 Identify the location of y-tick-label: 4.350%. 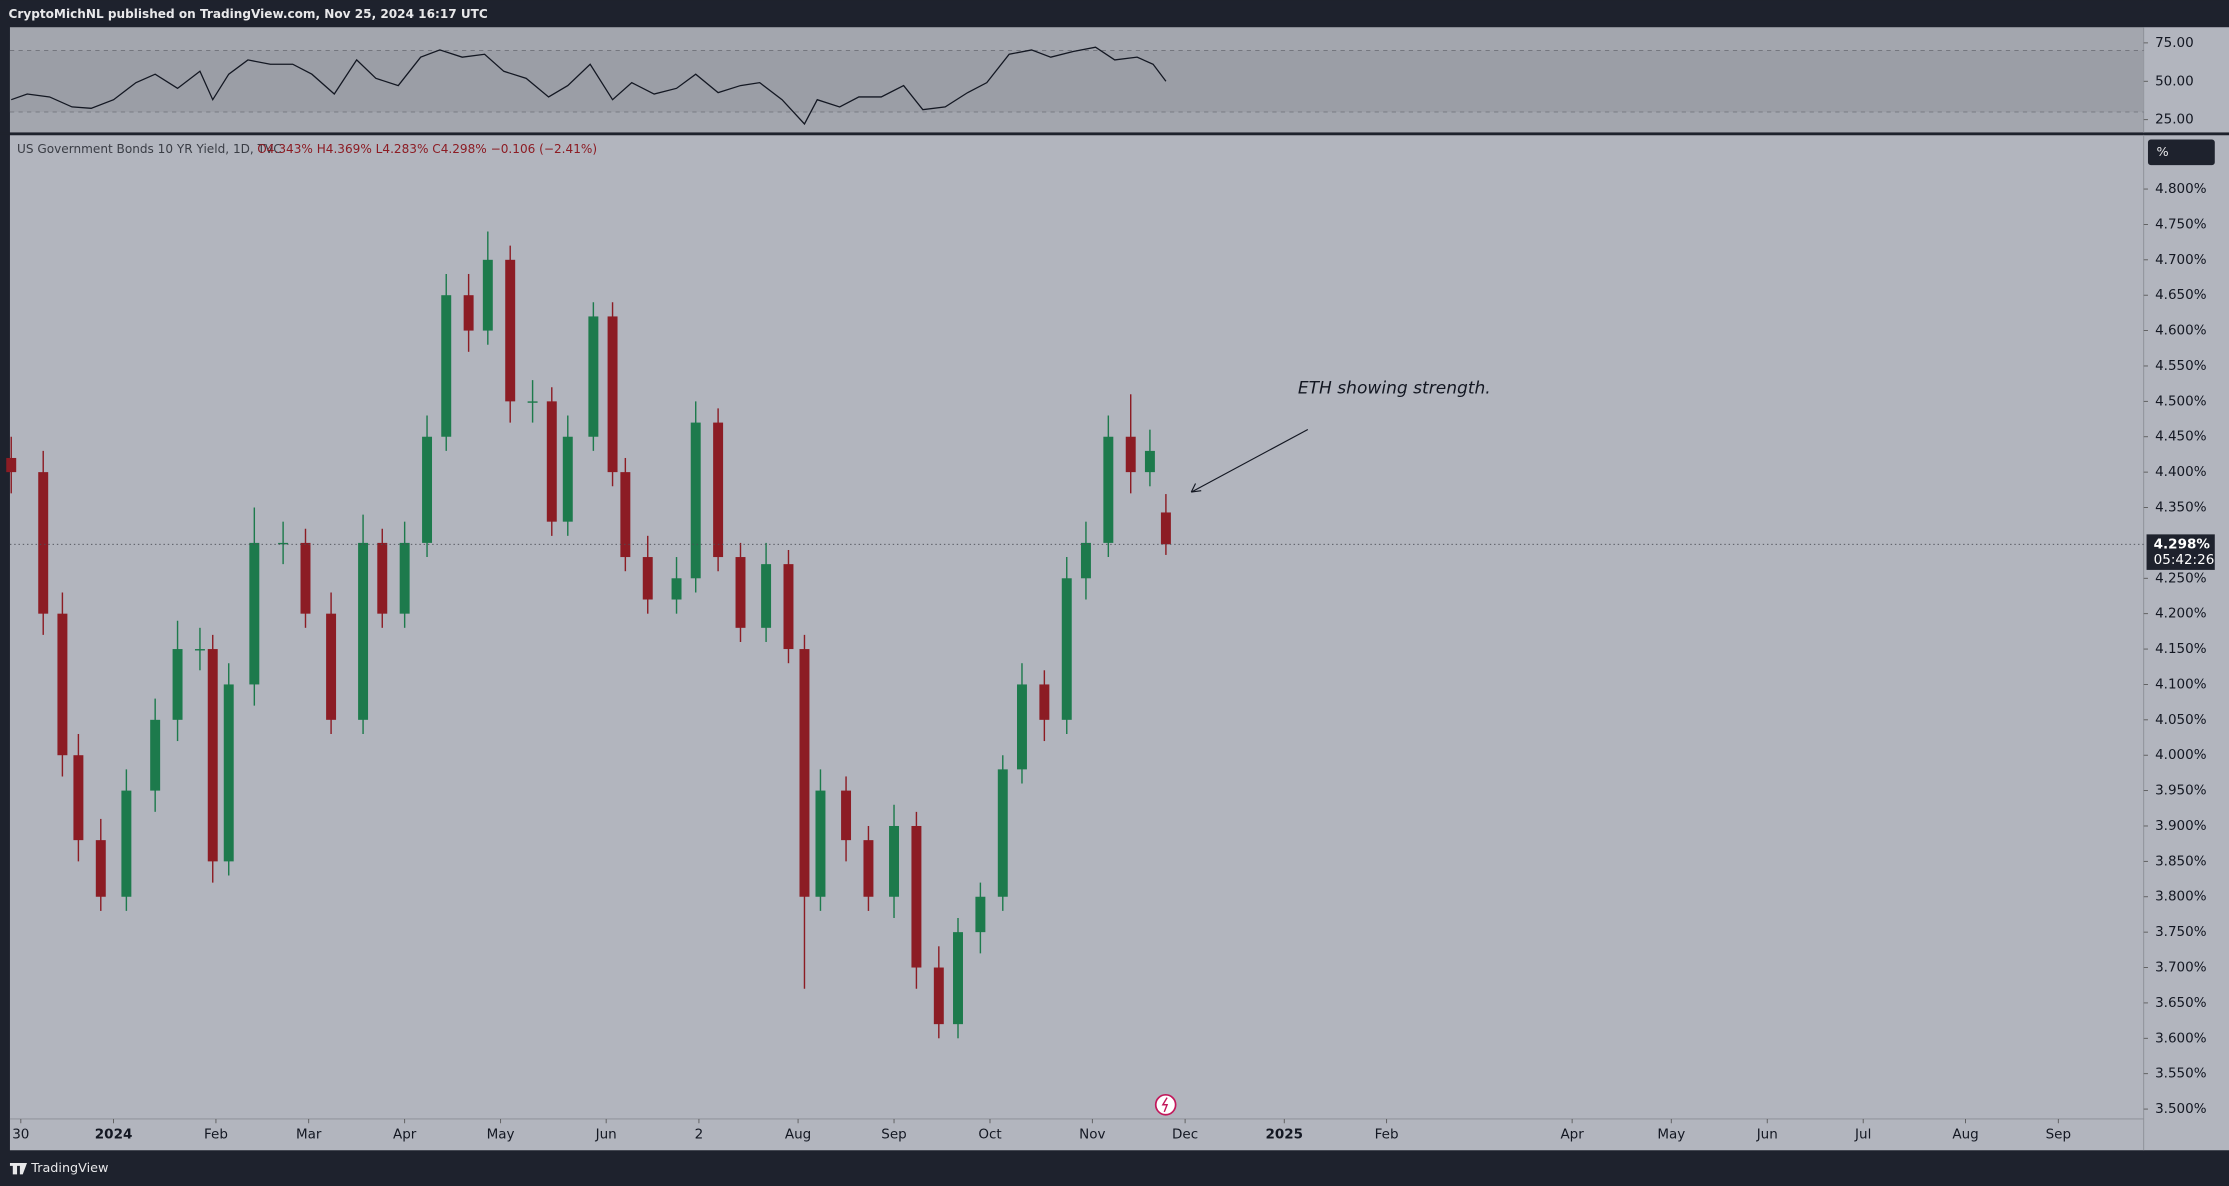
(2181, 508).